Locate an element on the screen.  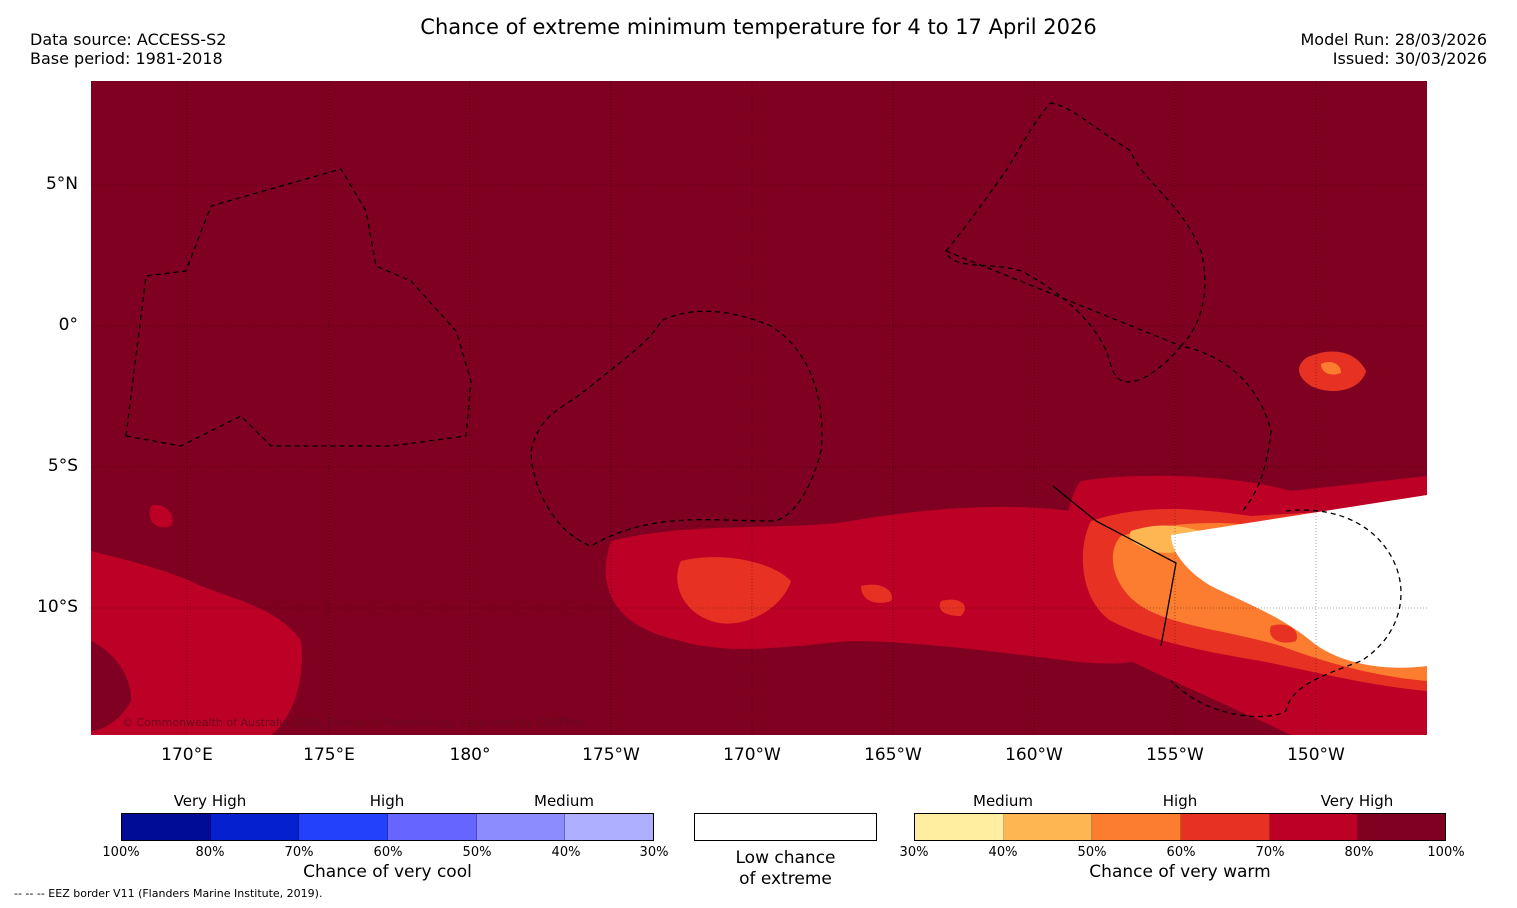
low-chance-legend-label: Low chance of extreme is located at coordinates (785, 869).